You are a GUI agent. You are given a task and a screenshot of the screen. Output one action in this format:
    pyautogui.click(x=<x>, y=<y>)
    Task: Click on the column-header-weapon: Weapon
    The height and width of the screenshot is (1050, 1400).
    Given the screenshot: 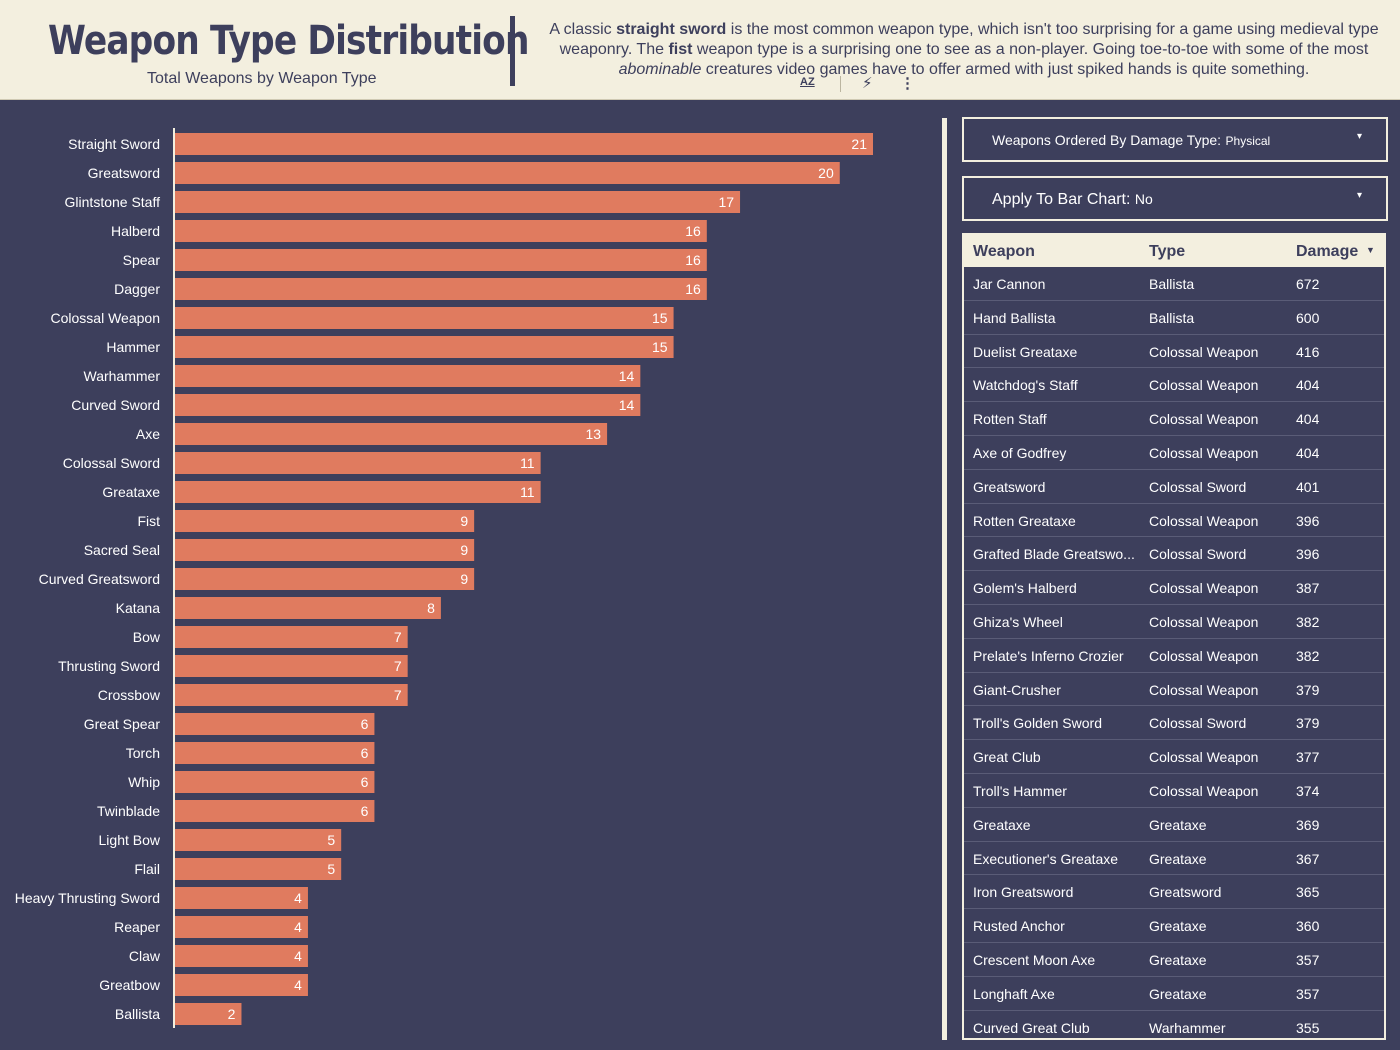 What is the action you would take?
    pyautogui.click(x=1004, y=251)
    